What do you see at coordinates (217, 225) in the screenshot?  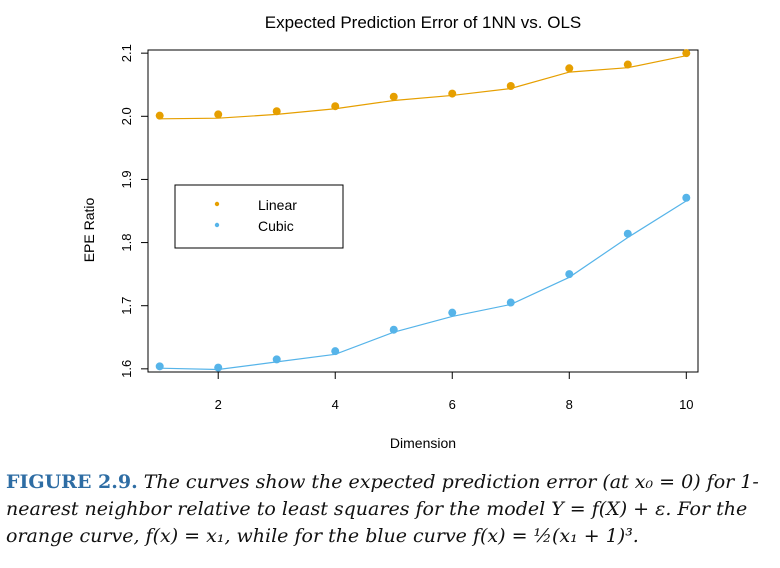 I see `legend-marker-cubic` at bounding box center [217, 225].